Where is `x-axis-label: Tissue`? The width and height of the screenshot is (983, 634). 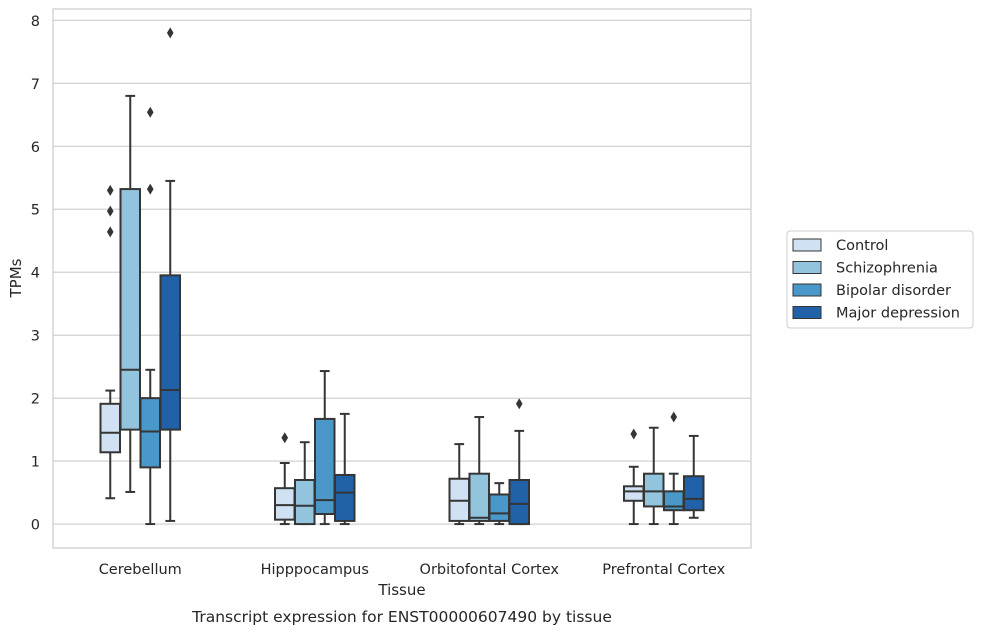
x-axis-label: Tissue is located at coordinates (401, 590).